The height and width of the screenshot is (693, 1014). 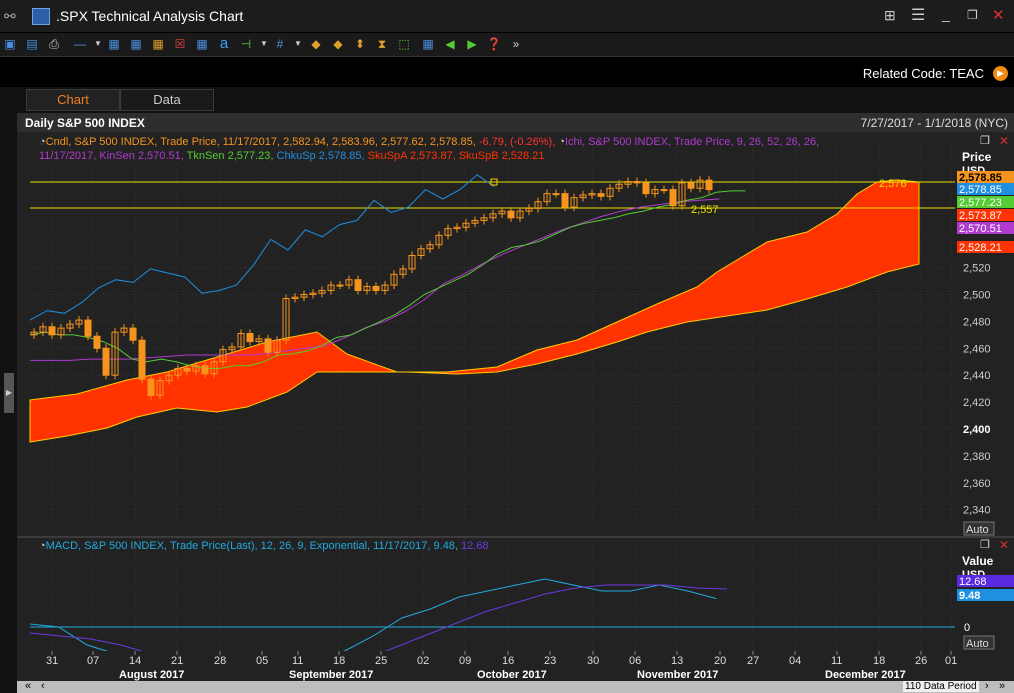 I want to click on macd-panel-close-icon: ✕, so click(x=1004, y=545).